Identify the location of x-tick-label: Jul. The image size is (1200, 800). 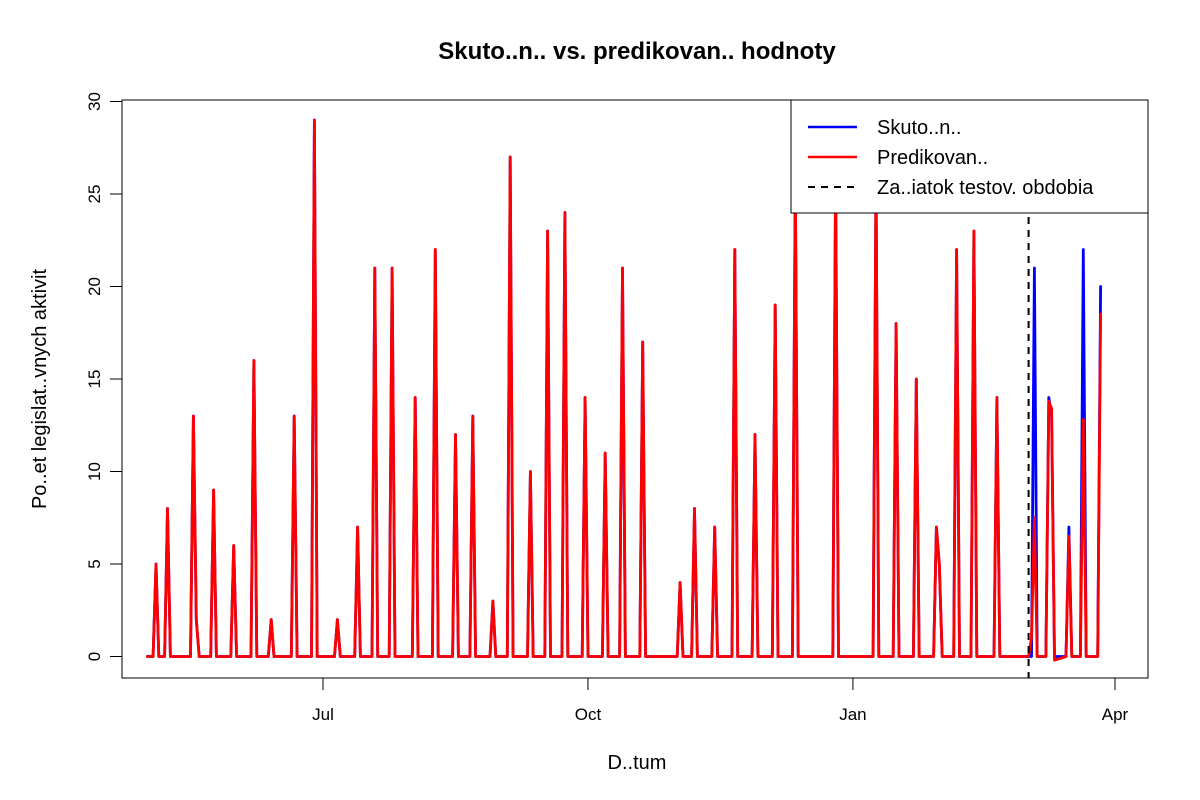
(323, 714).